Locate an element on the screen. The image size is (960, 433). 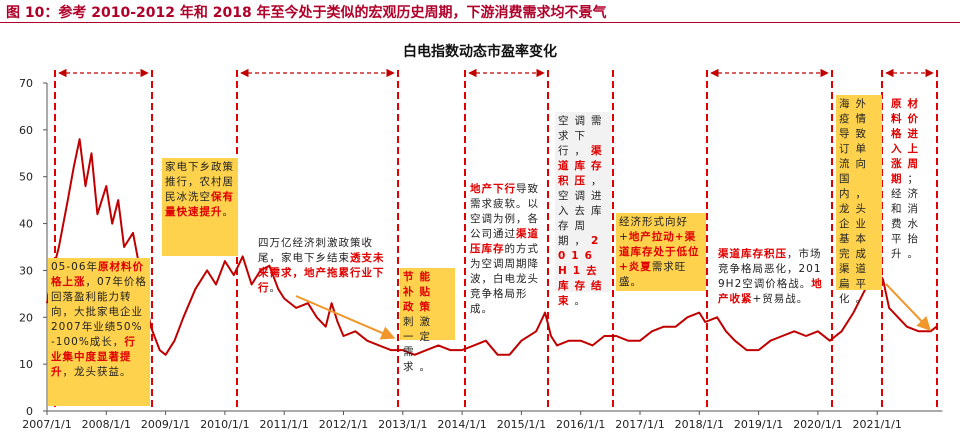
annotation: 四万亿经济刺激政策收尾，家电下乡结束透支未来需求，地产拖累行业下行。 is located at coordinates (326, 264).